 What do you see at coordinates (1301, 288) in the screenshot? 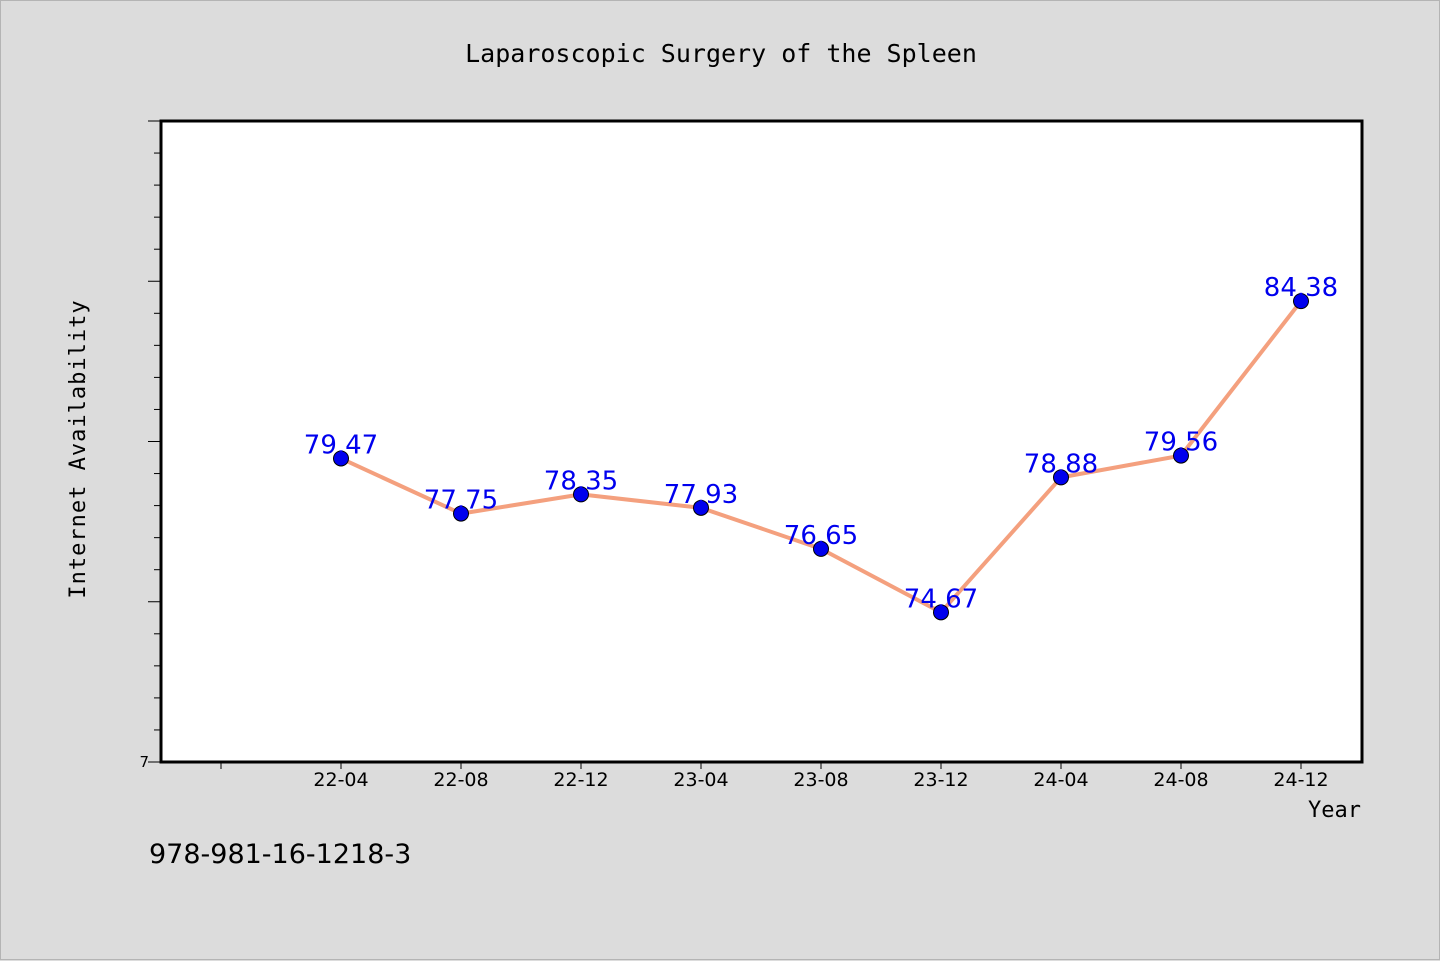
I see `data-label: 84.38` at bounding box center [1301, 288].